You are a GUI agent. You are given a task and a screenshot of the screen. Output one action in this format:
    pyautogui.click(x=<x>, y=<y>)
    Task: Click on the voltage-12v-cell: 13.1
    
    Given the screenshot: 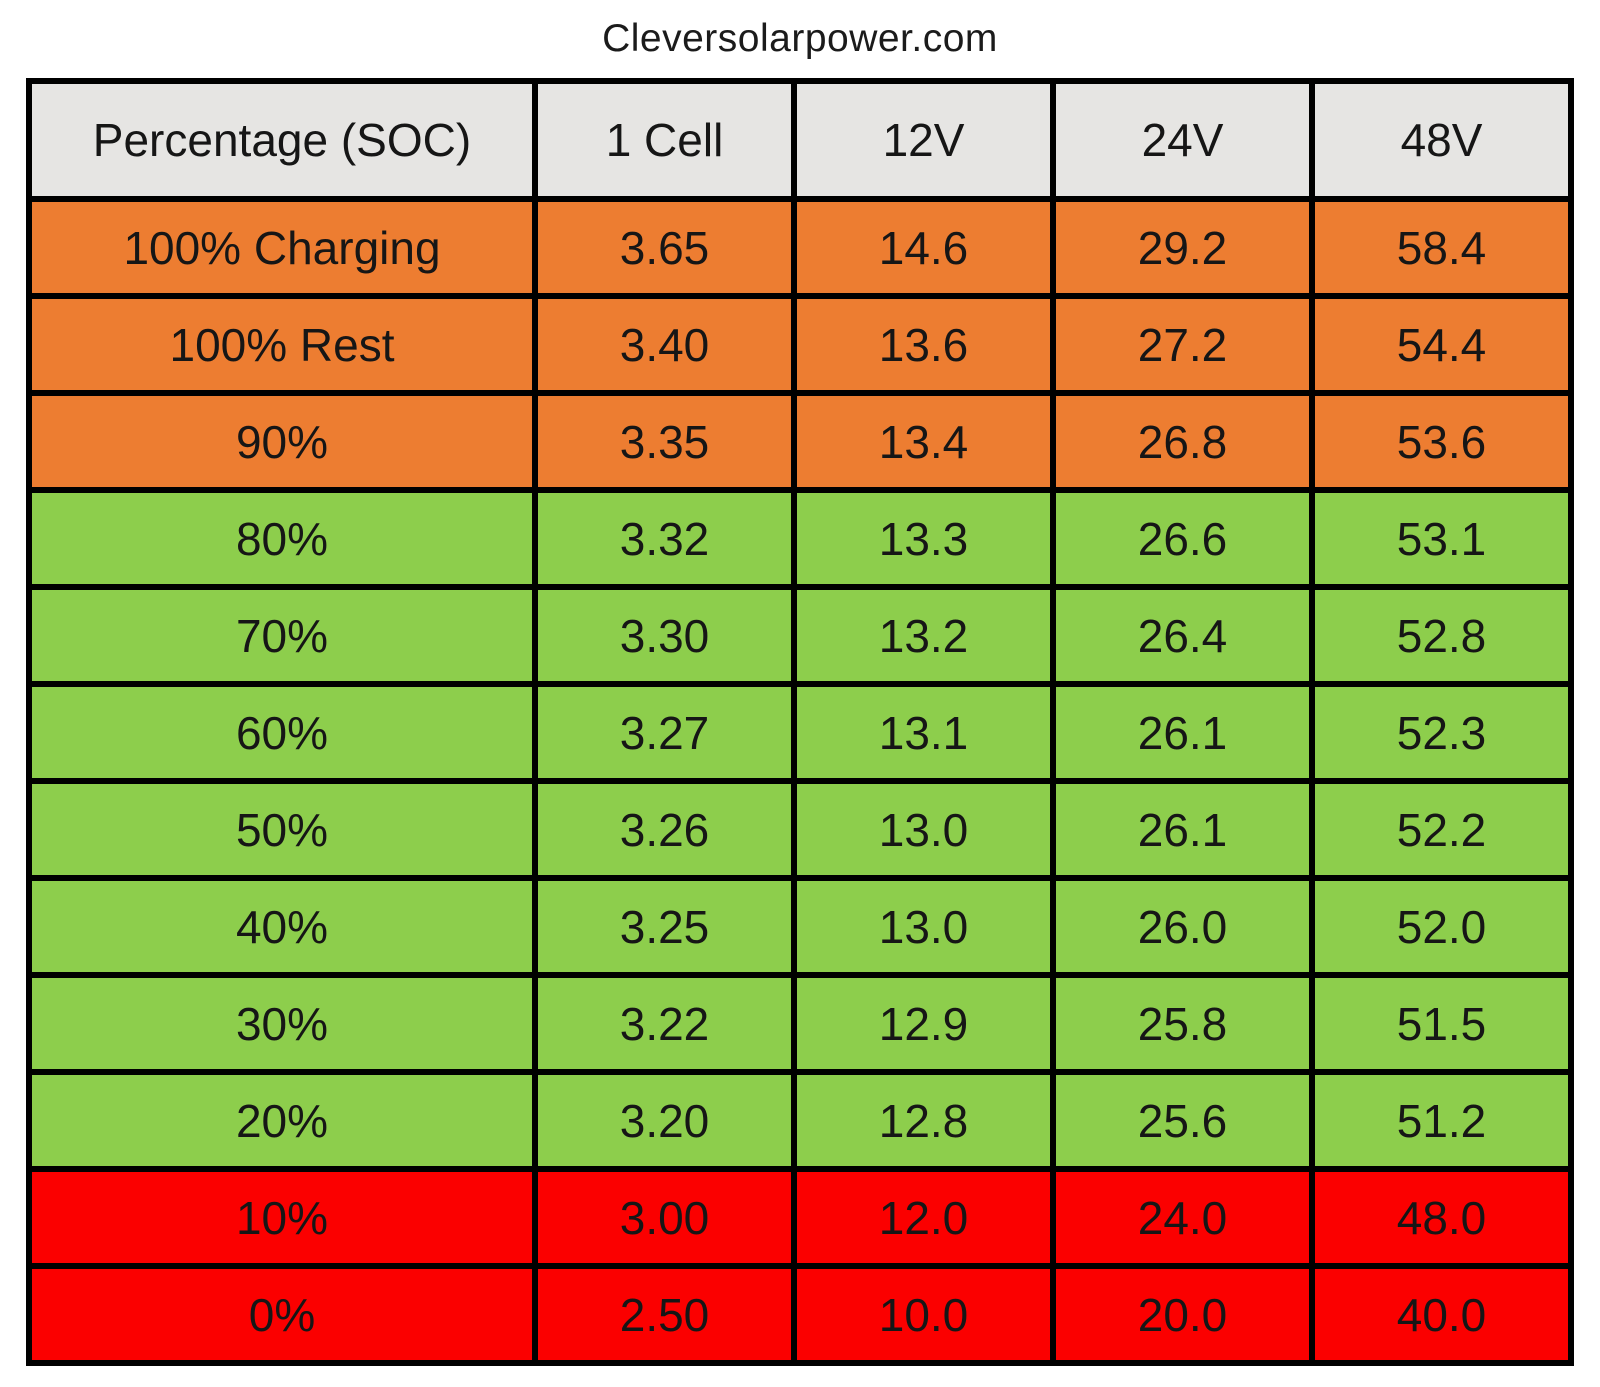 What is the action you would take?
    pyautogui.click(x=923, y=732)
    